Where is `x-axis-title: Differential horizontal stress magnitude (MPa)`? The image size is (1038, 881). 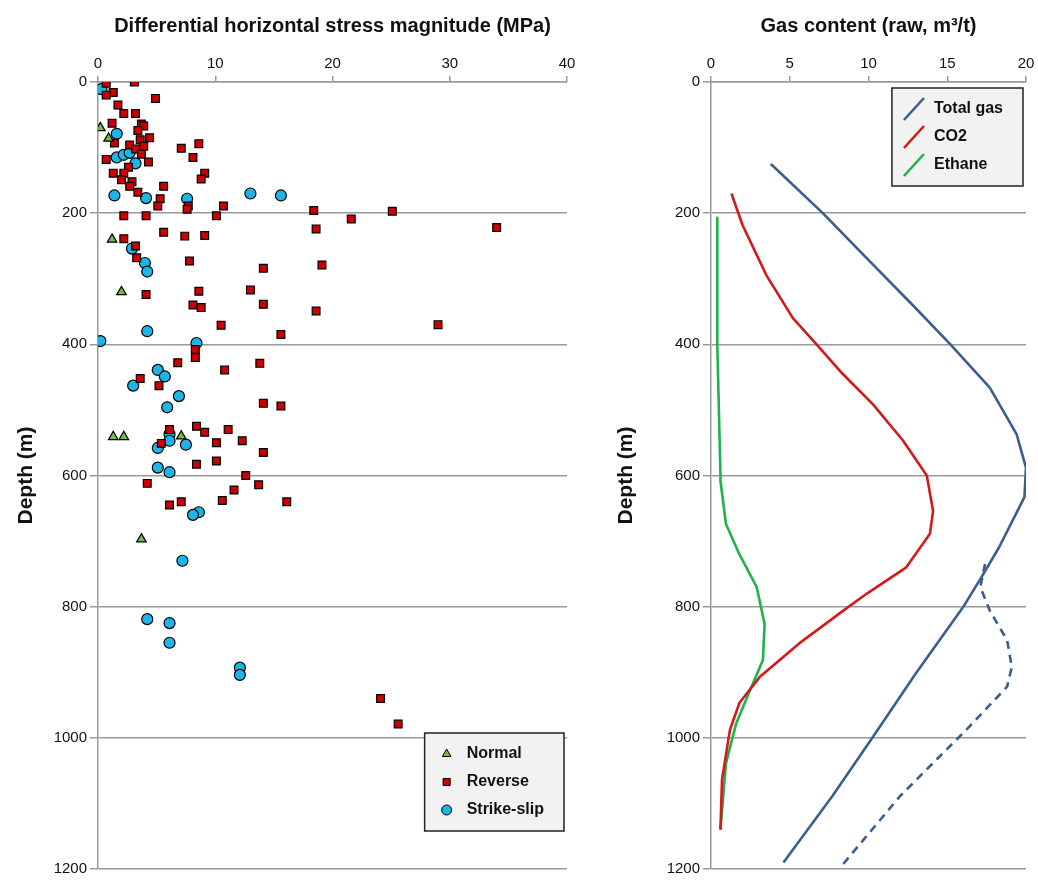 x-axis-title: Differential horizontal stress magnitude (MPa) is located at coordinates (332, 24).